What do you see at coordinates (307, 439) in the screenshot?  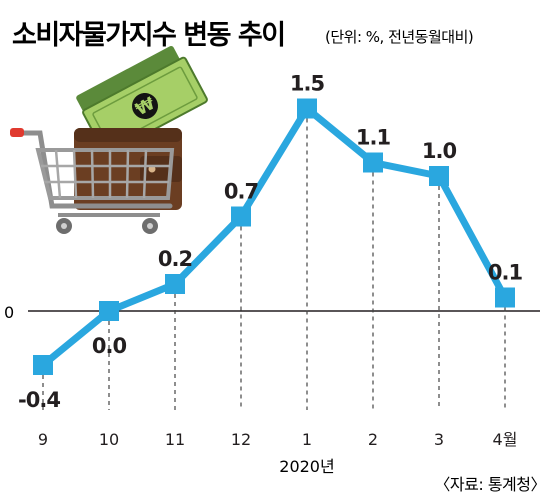 I see `x-tick-label-4: 1` at bounding box center [307, 439].